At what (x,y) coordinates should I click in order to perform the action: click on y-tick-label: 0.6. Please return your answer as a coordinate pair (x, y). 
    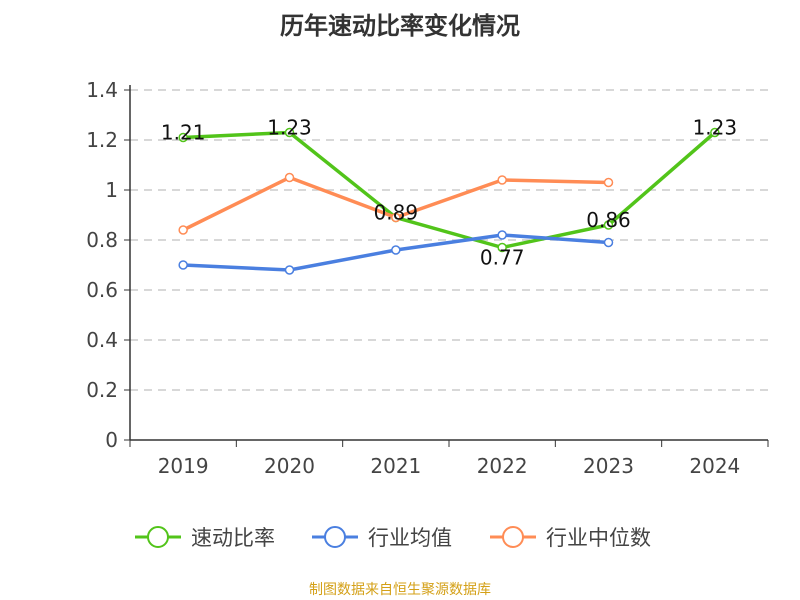
    Looking at the image, I should click on (102, 290).